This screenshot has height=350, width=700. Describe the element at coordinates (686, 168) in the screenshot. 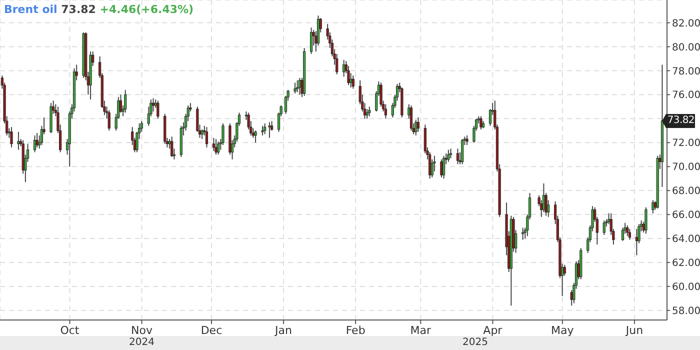

I see `y-tick-label: 70.00` at that location.